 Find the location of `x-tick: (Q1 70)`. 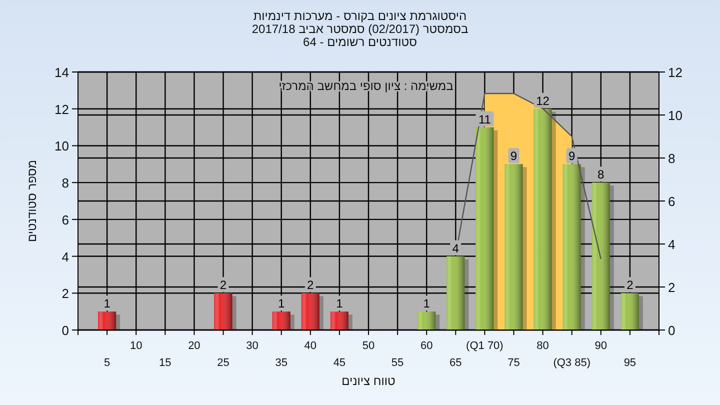

x-tick: (Q1 70) is located at coordinates (485, 346).